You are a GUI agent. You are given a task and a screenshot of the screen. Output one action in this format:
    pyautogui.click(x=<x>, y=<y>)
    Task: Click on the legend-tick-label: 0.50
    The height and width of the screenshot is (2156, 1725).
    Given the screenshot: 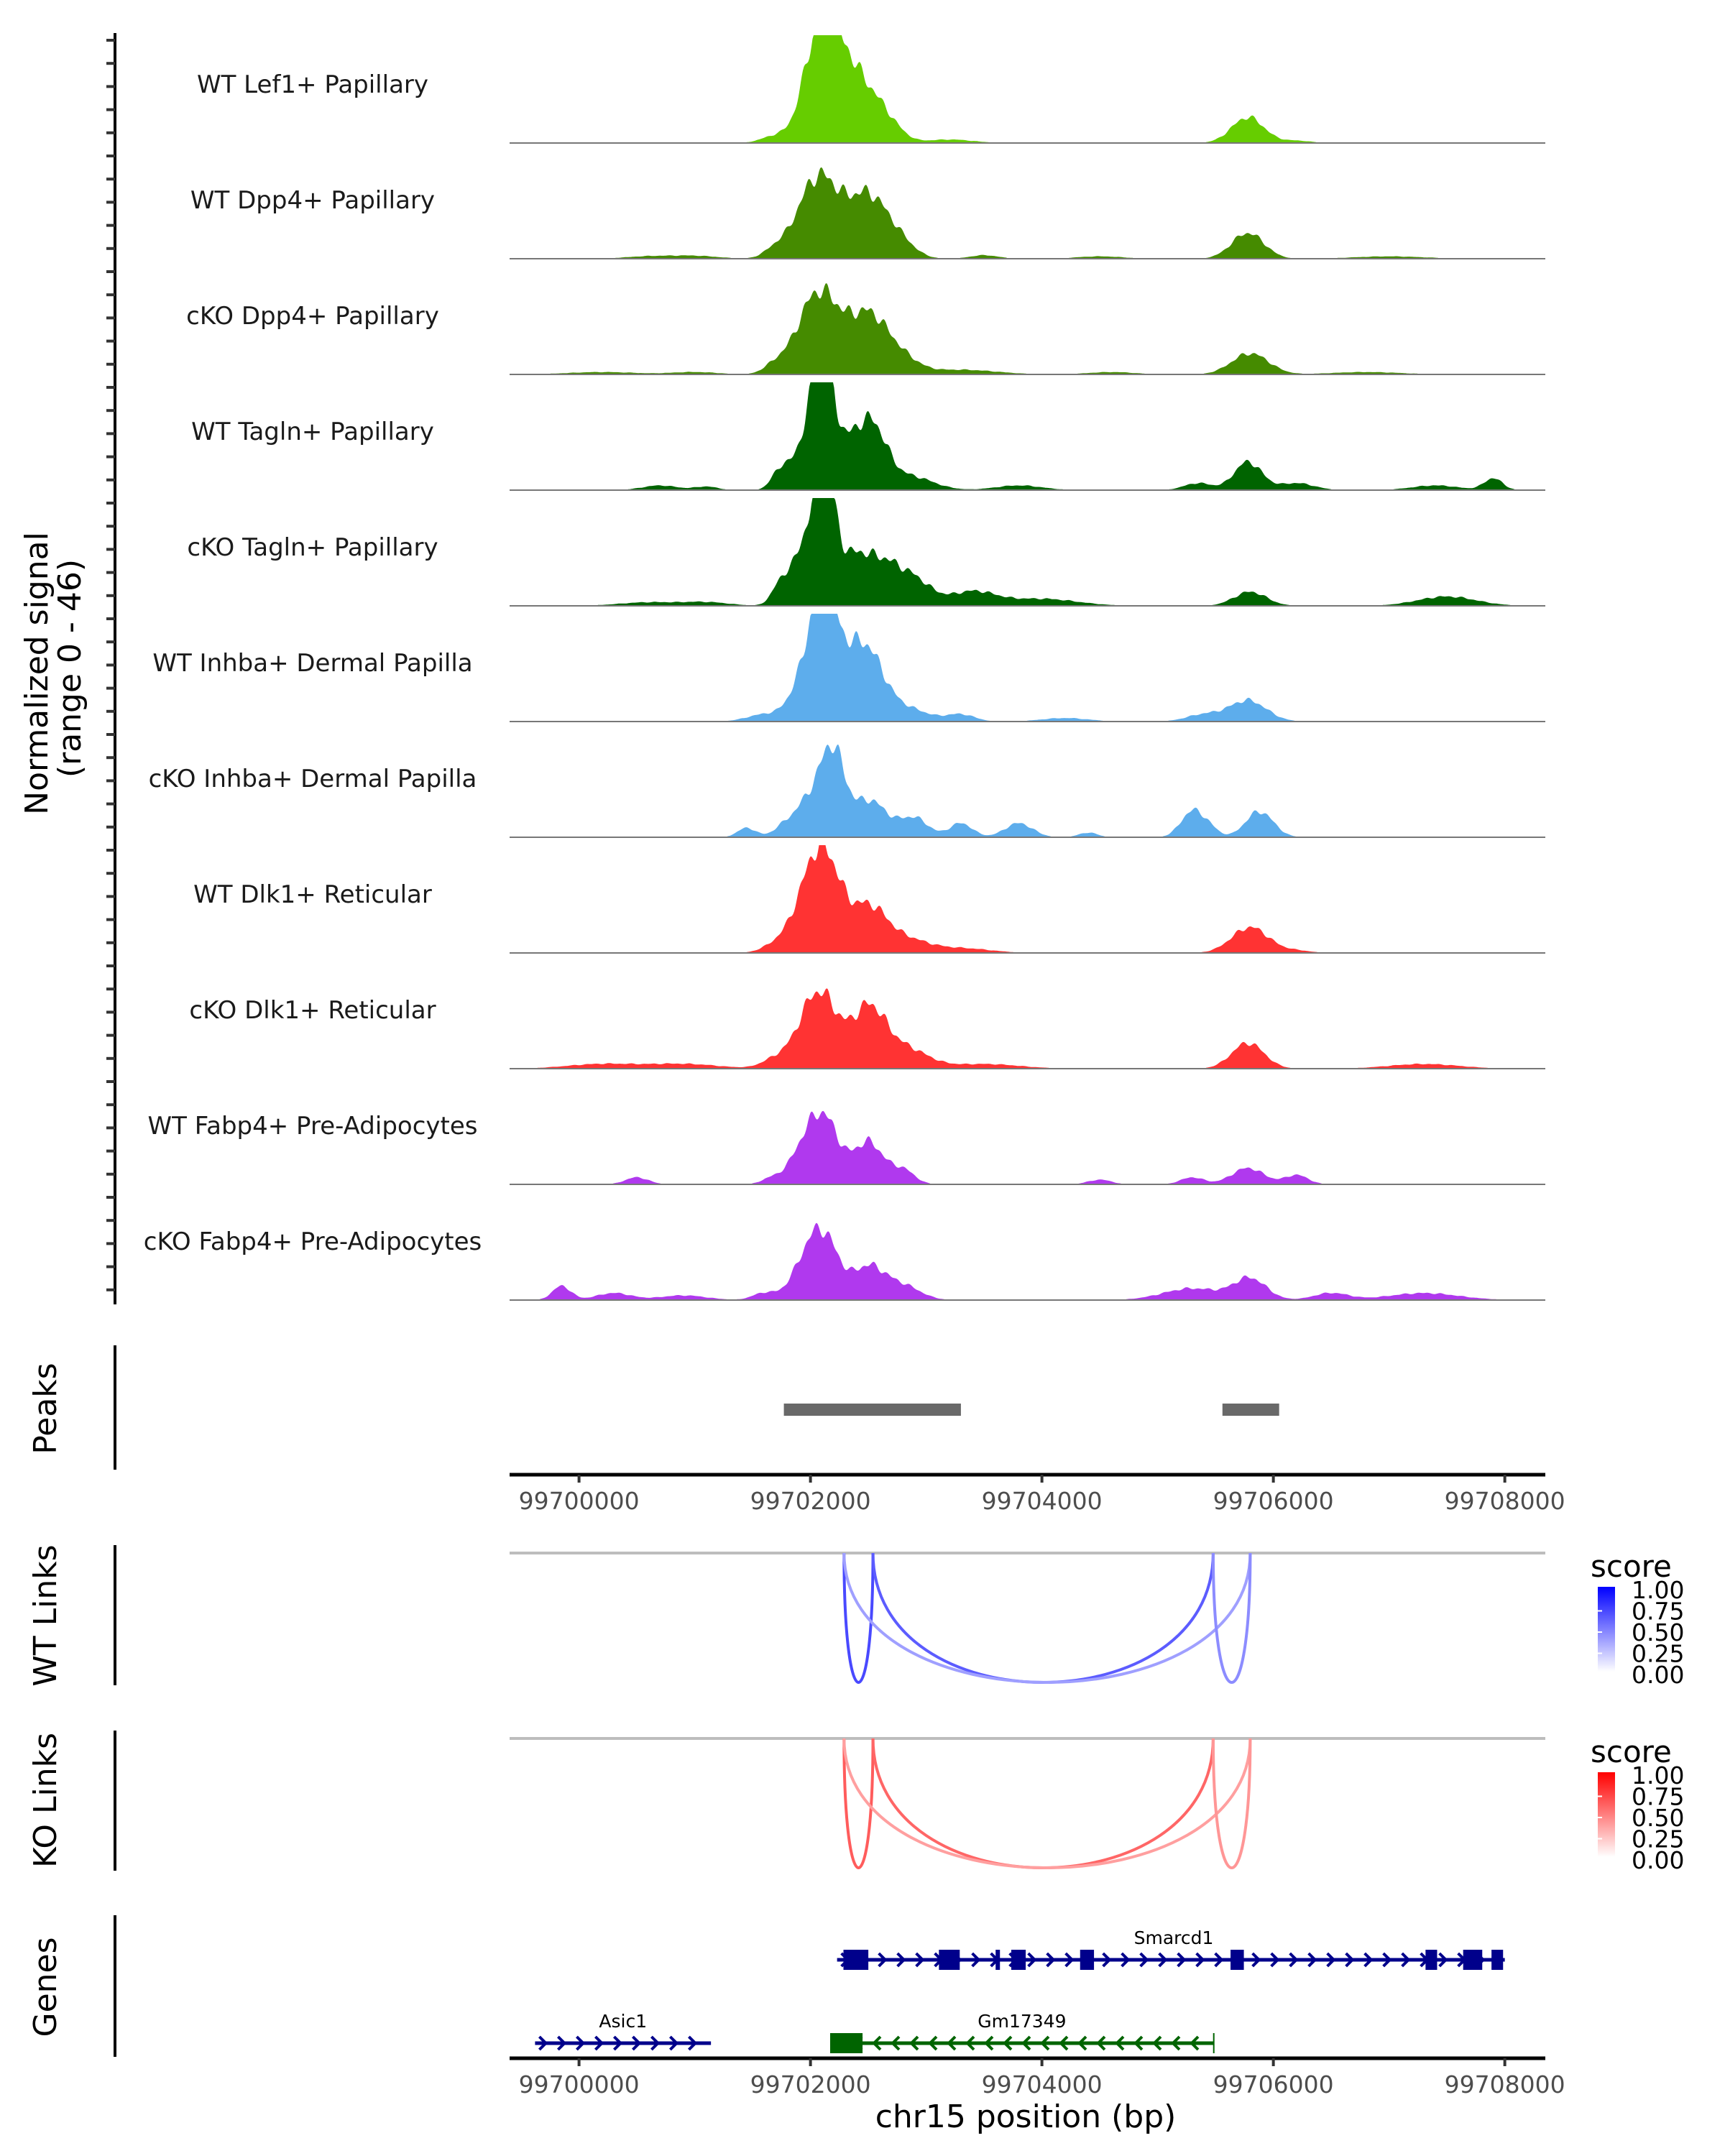 What is the action you would take?
    pyautogui.click(x=1658, y=1632)
    